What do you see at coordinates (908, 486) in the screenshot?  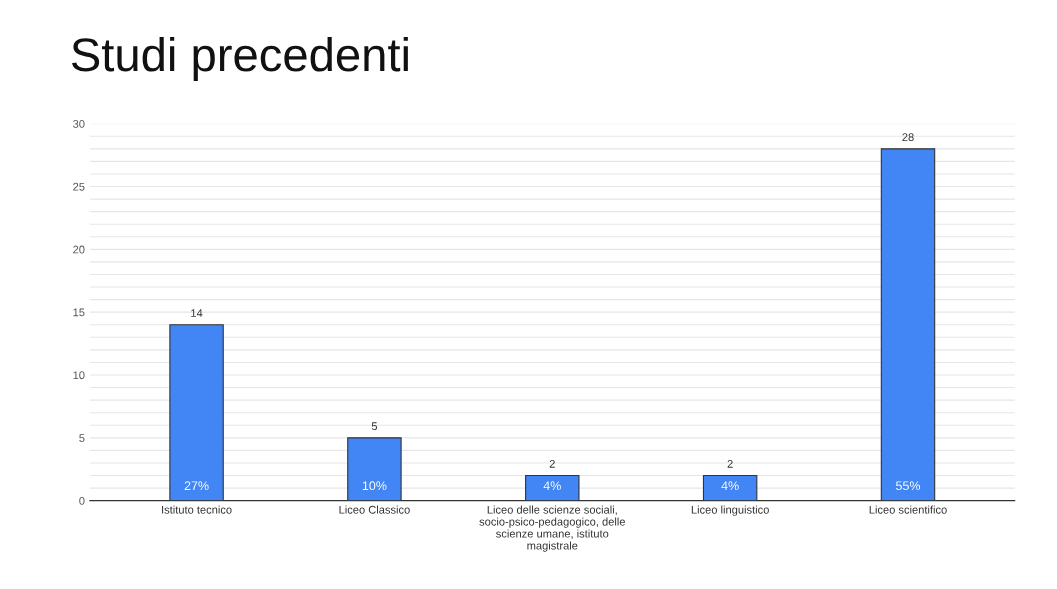 I see `annotation: 55%` at bounding box center [908, 486].